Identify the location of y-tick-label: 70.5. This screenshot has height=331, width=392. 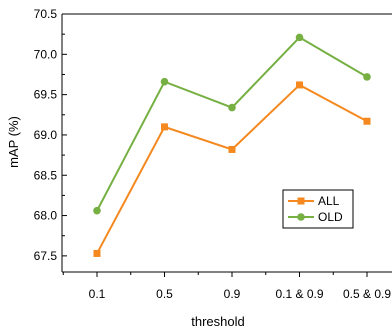
(46, 14).